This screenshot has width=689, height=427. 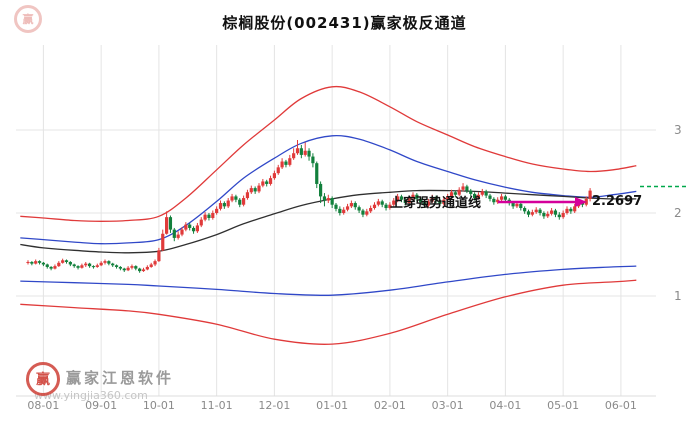 I want to click on x-axis-label: 03-01, so click(x=448, y=405).